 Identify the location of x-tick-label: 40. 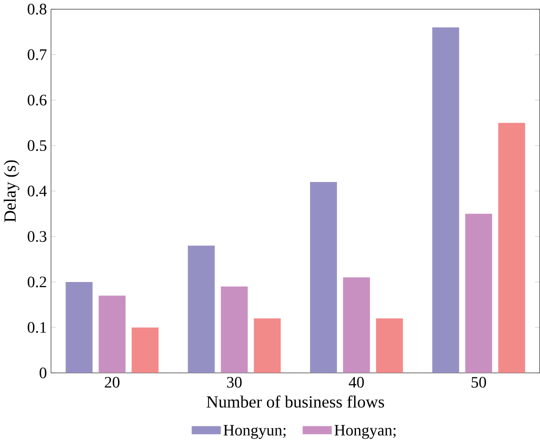
(356, 382).